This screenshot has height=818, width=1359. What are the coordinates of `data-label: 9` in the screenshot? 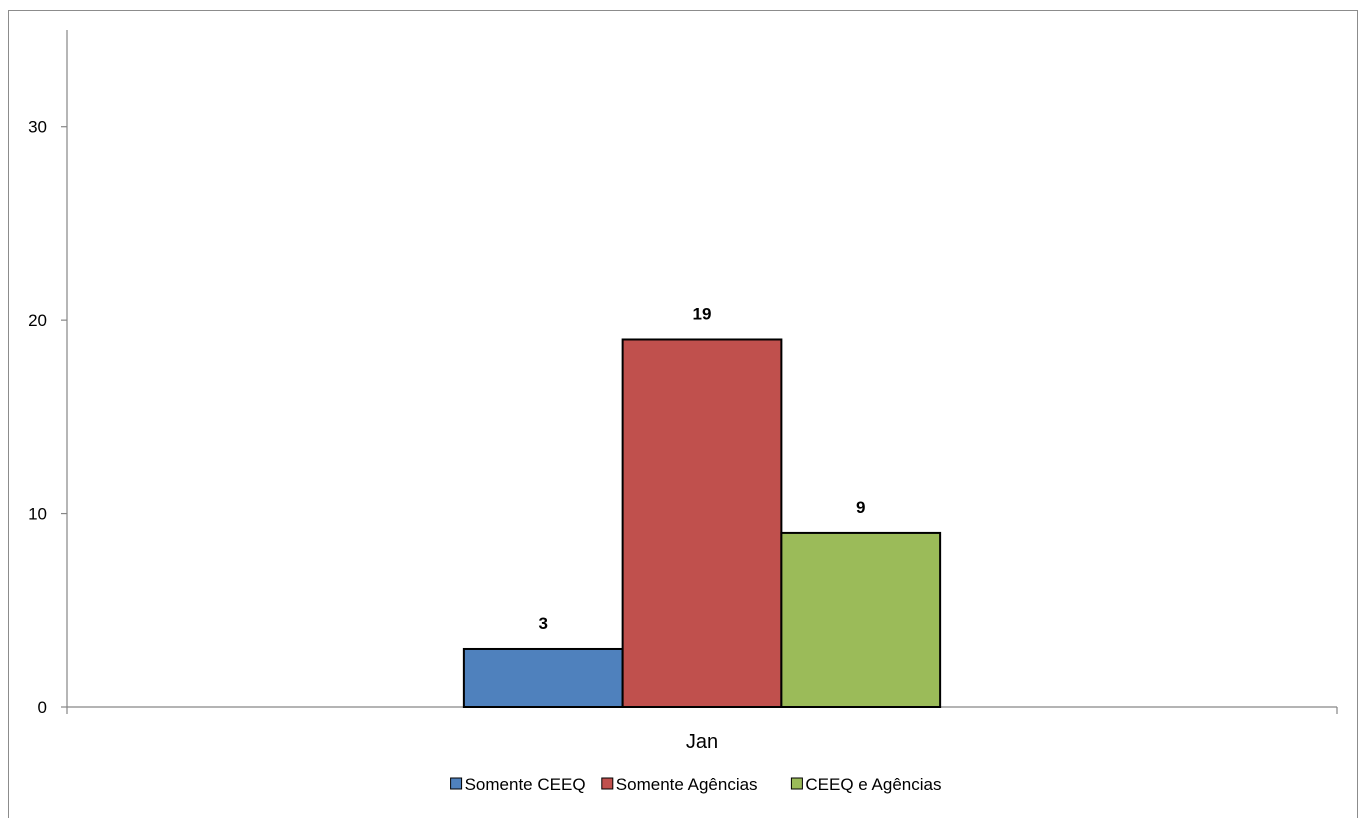 It's located at (860, 507).